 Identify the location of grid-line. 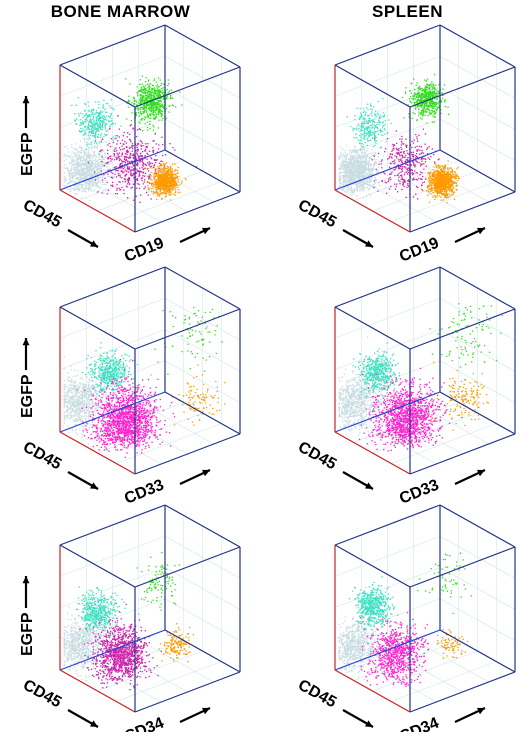
(169, 201).